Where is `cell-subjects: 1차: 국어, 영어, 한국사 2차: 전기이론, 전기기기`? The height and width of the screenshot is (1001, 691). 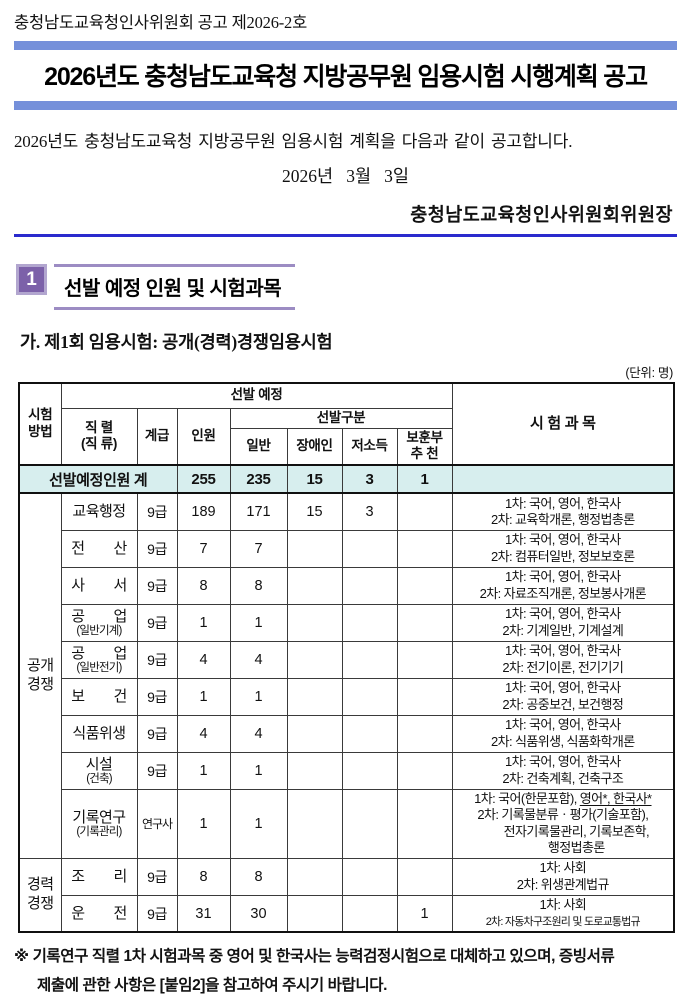 cell-subjects: 1차: 국어, 영어, 한국사 2차: 전기이론, 전기기기 is located at coordinates (563, 659).